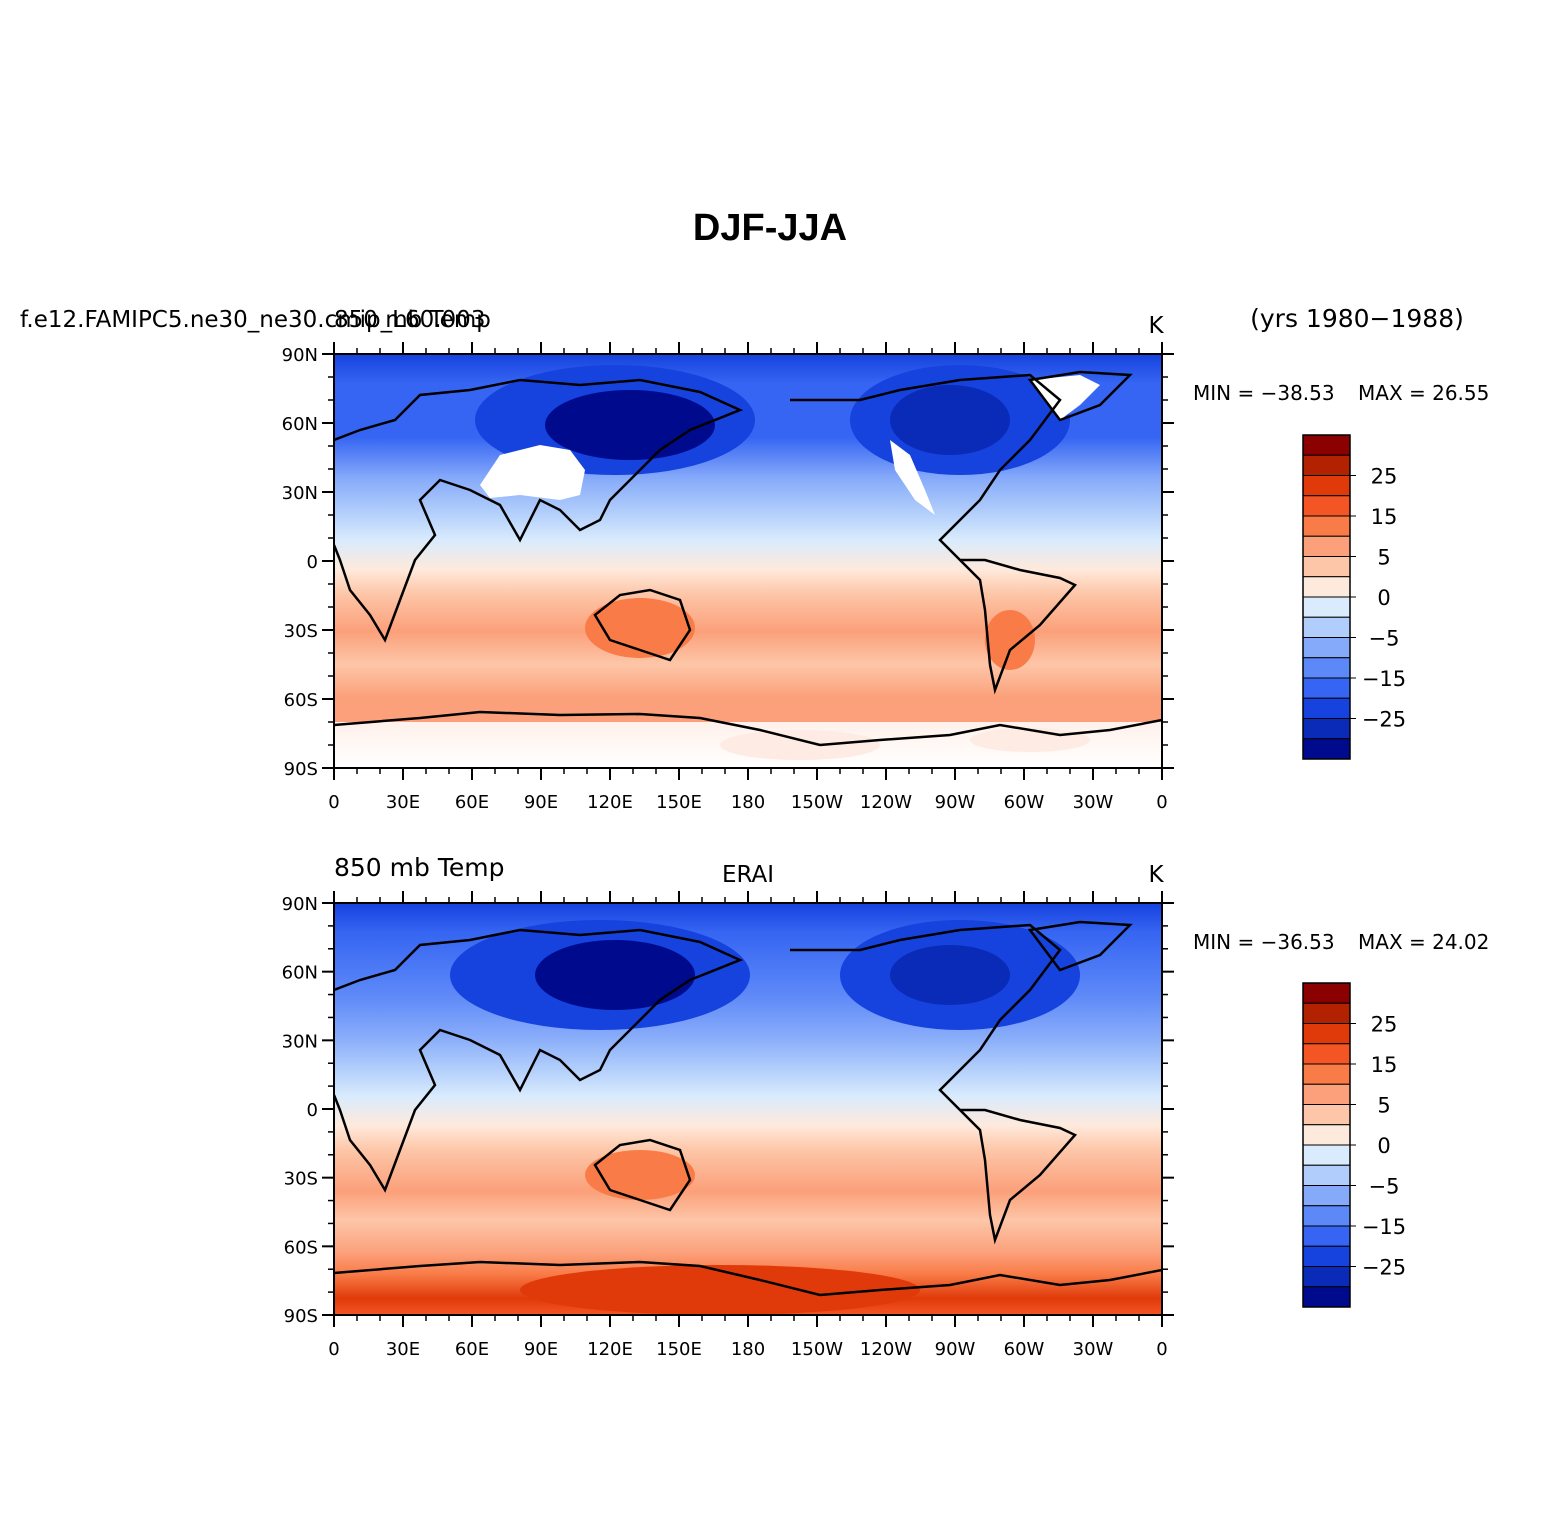 The height and width of the screenshot is (1538, 1541). I want to click on colorbar-label: 25, so click(1384, 477).